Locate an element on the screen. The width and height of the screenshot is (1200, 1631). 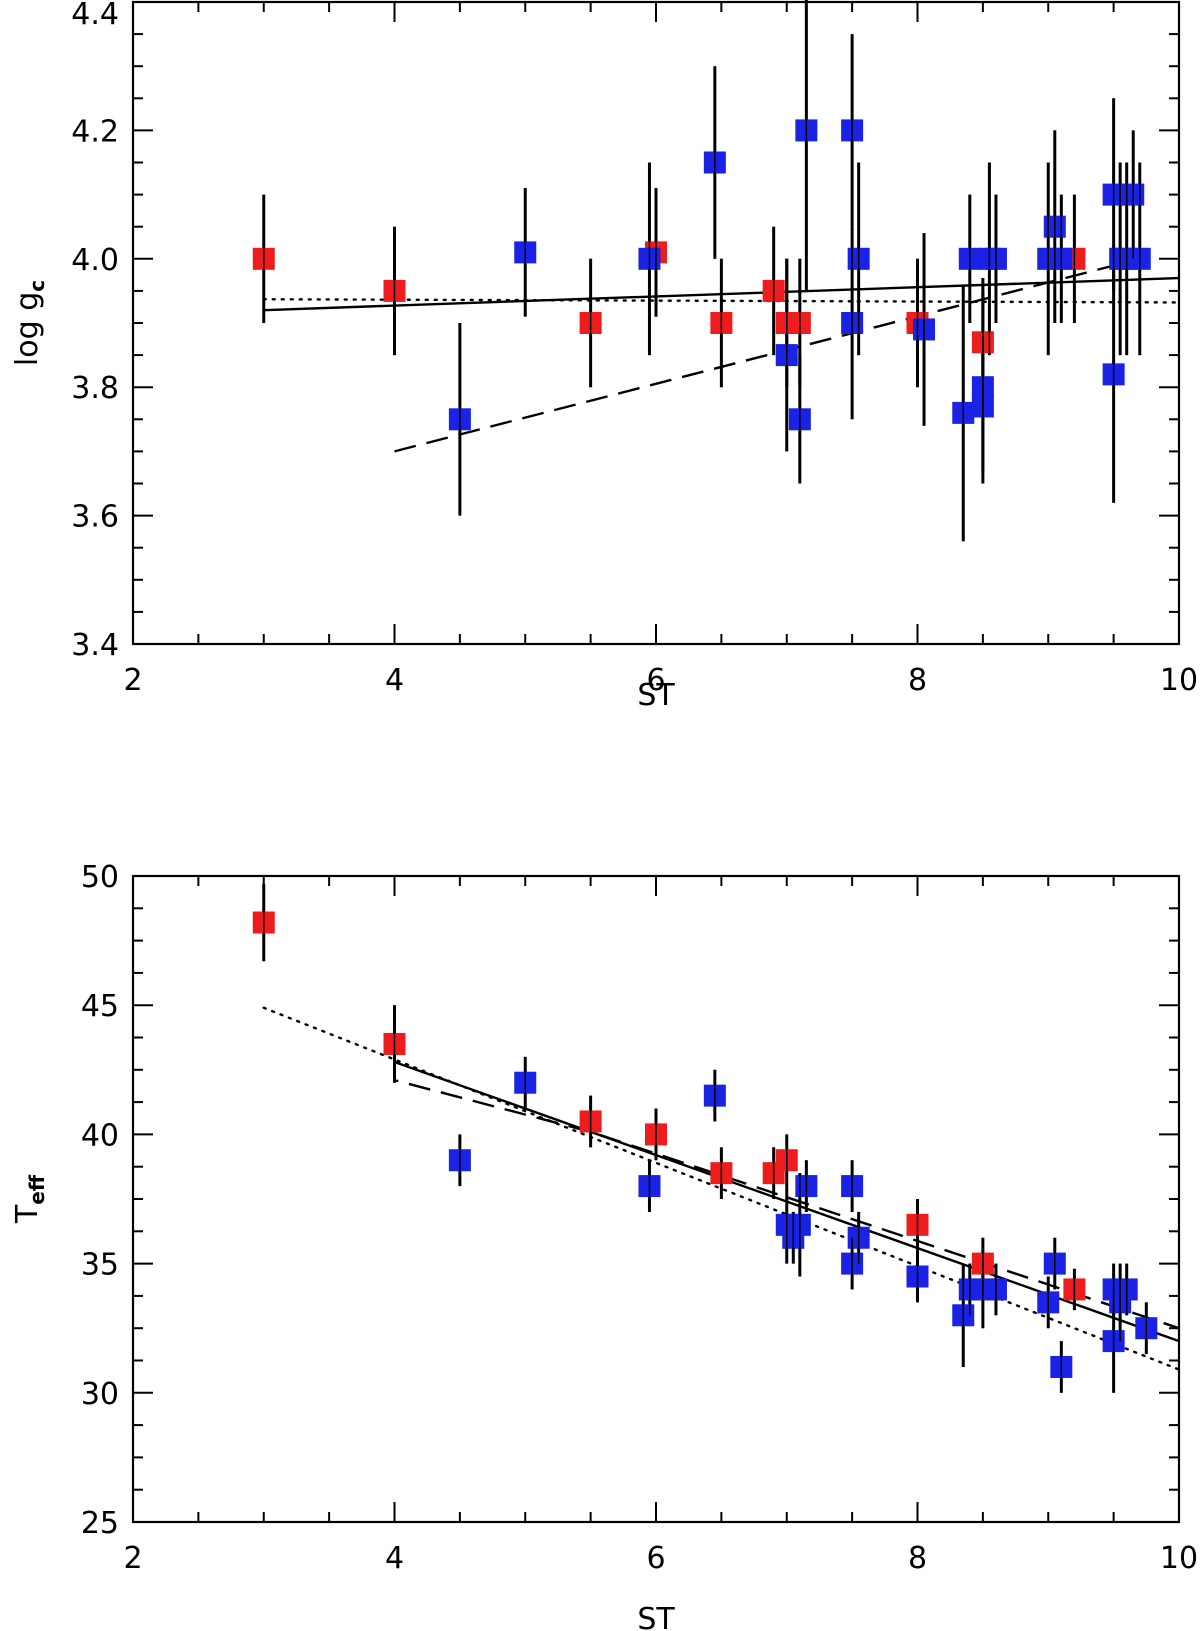
loggc-xtick-label: 4 is located at coordinates (394, 680).